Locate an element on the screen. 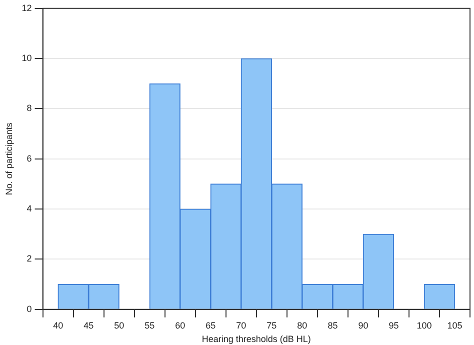  x-tick-label: 55 is located at coordinates (149, 325).